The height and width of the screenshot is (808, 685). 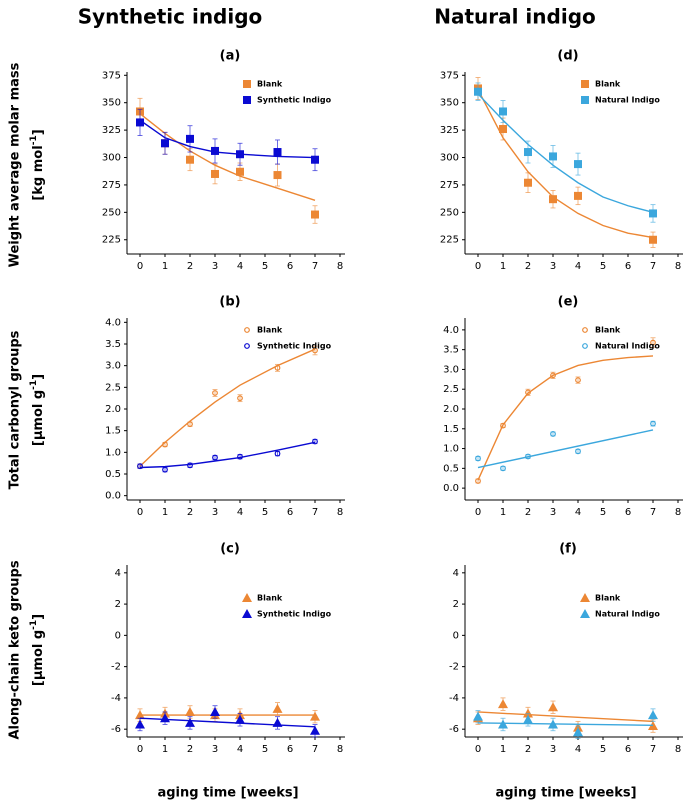 I want to click on y-tick-label: 1.5, so click(x=113, y=431).